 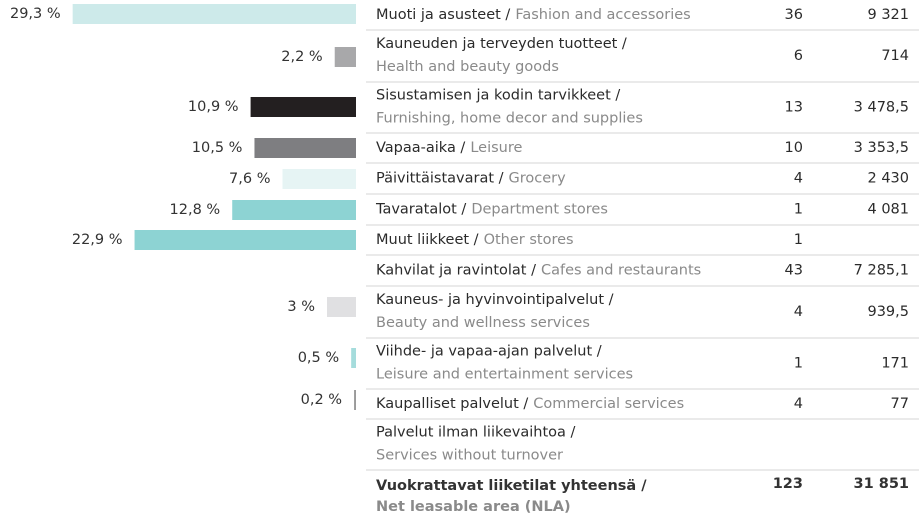 I want to click on category-en: Health and beauty goods, so click(x=467, y=67).